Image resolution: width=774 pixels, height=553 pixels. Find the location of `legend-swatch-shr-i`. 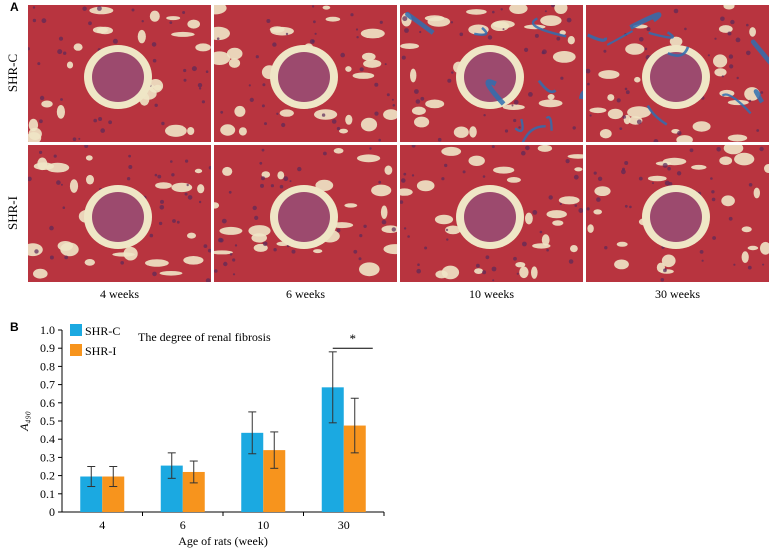

legend-swatch-shr-i is located at coordinates (76, 350).